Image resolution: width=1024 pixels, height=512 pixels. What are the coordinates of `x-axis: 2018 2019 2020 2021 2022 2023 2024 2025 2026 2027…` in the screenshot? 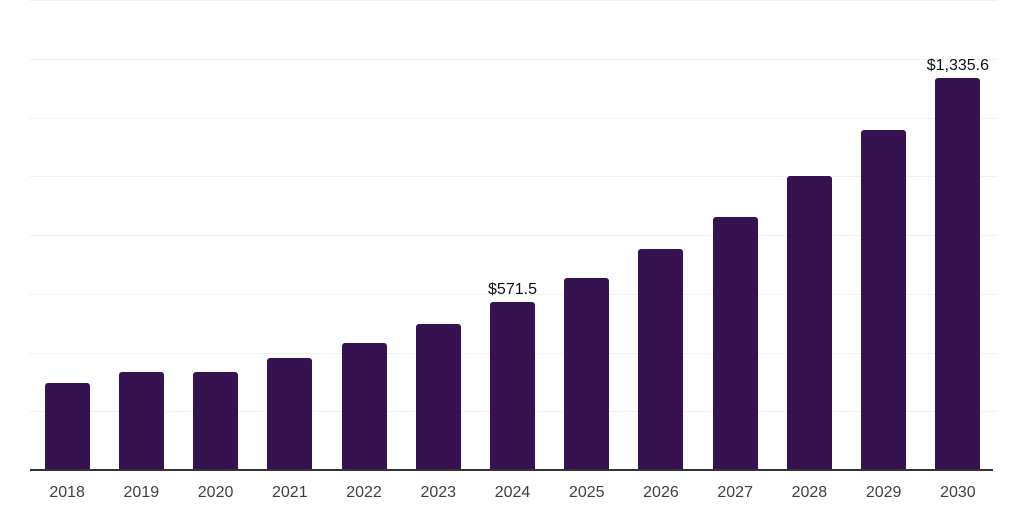 It's located at (512, 497).